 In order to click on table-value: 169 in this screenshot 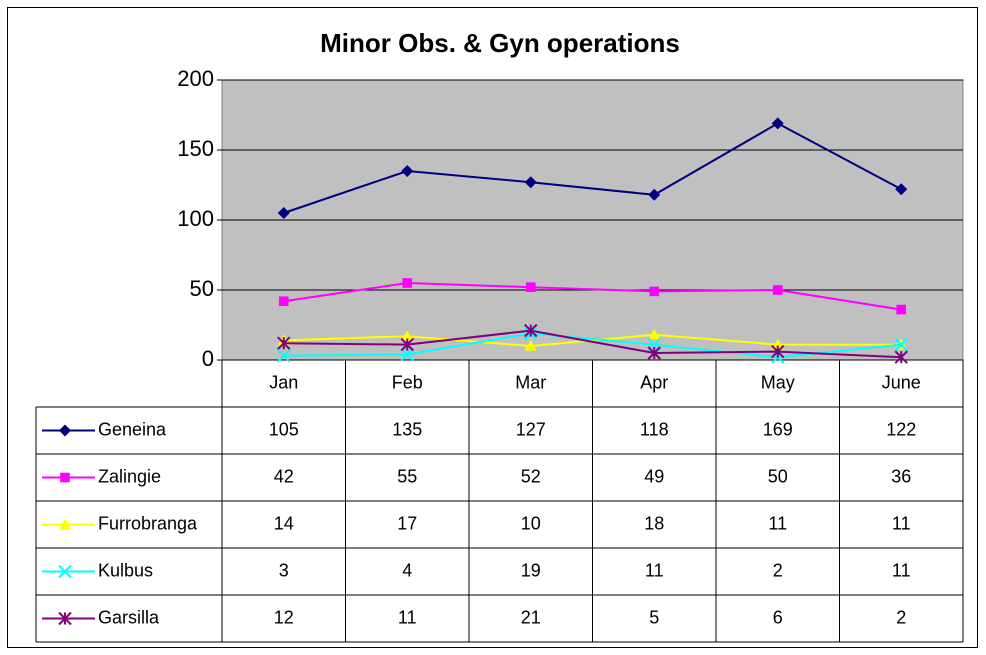, I will do `click(778, 429)`.